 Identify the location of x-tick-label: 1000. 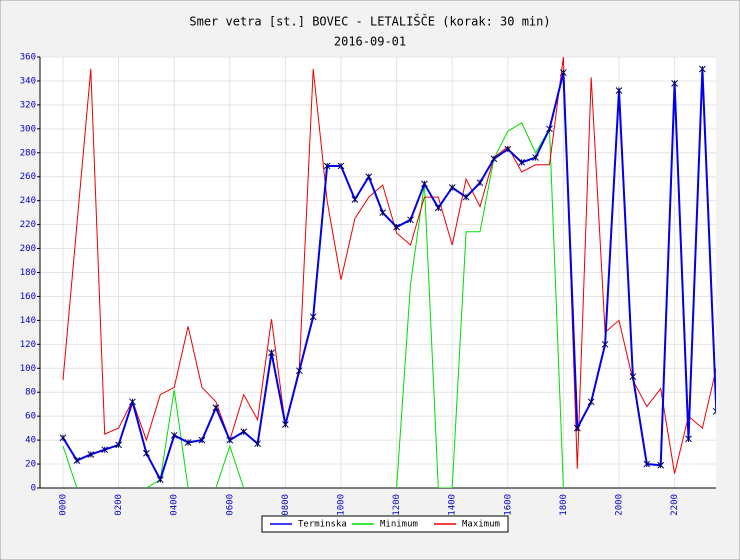
(342, 505).